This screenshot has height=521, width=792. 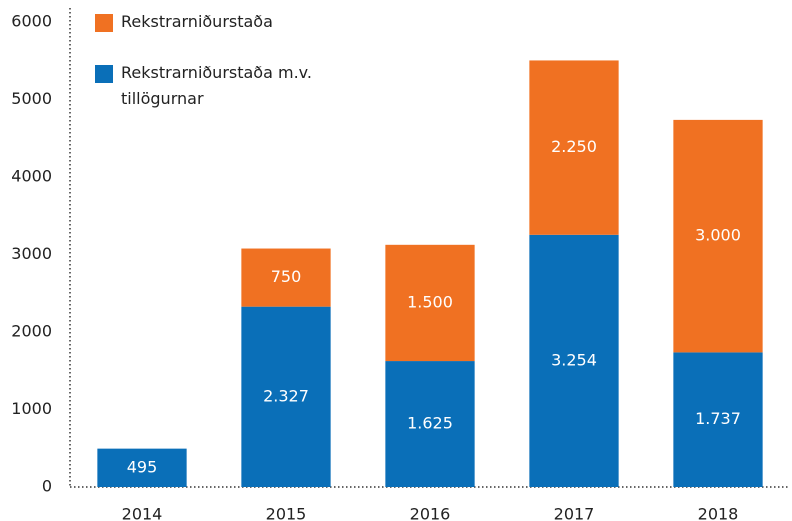 What do you see at coordinates (31, 408) in the screenshot?
I see `y-tick-label: 1000` at bounding box center [31, 408].